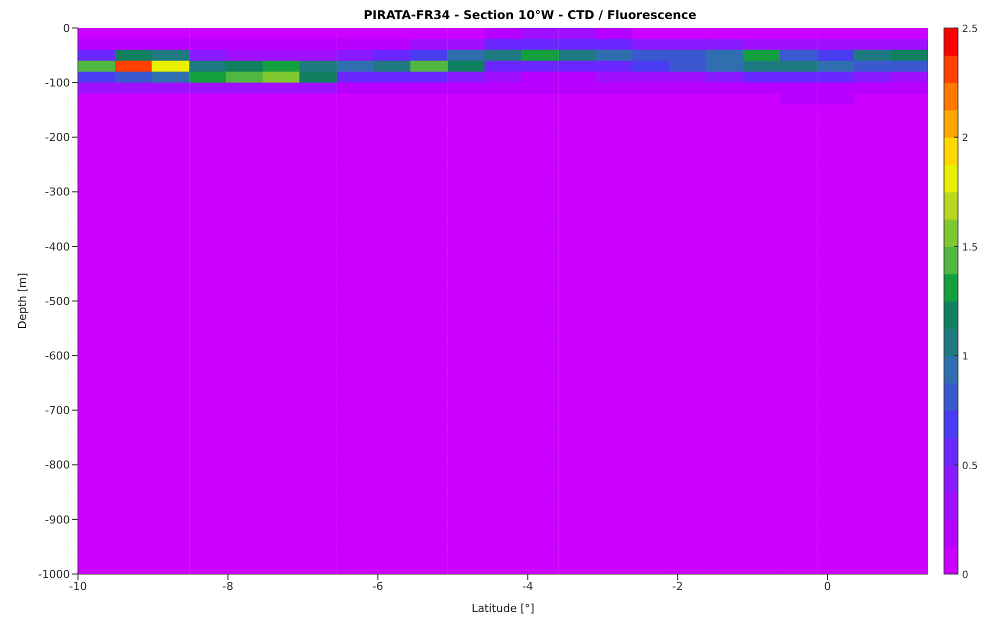  What do you see at coordinates (57, 192) in the screenshot?
I see `y-tick-label: -300` at bounding box center [57, 192].